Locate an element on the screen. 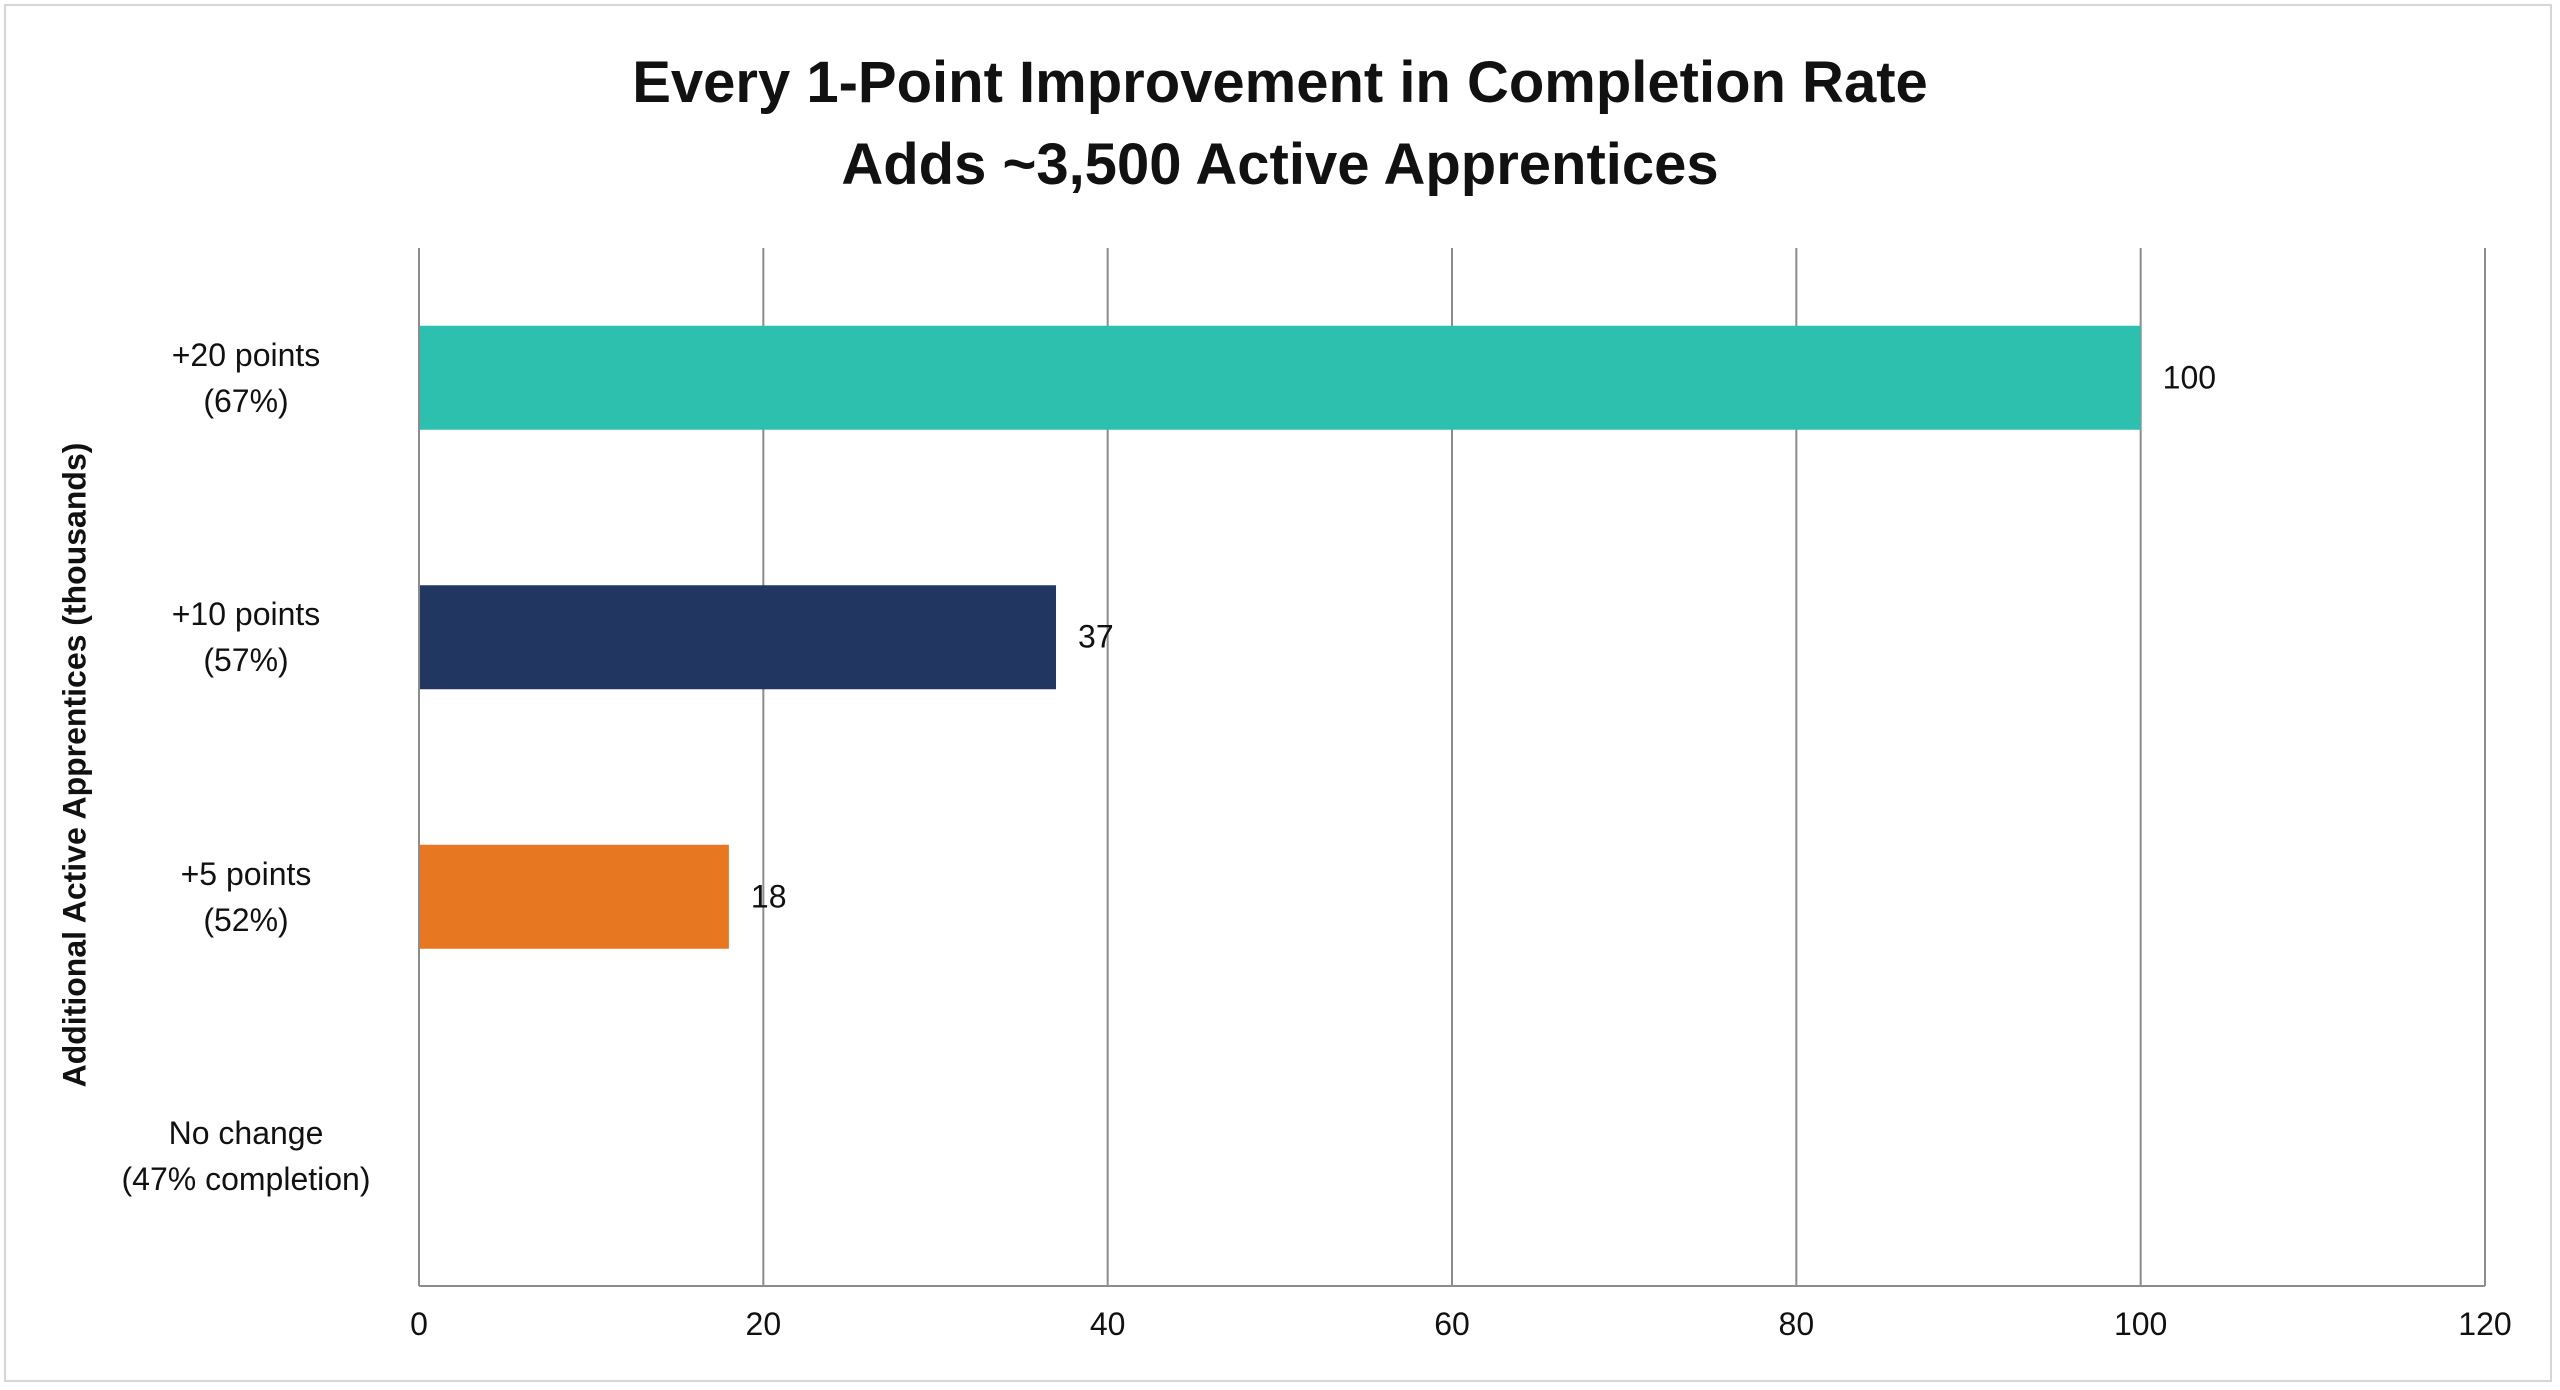 This screenshot has height=1390, width=2560. category-label-0-line-0: +20 points is located at coordinates (246, 354).